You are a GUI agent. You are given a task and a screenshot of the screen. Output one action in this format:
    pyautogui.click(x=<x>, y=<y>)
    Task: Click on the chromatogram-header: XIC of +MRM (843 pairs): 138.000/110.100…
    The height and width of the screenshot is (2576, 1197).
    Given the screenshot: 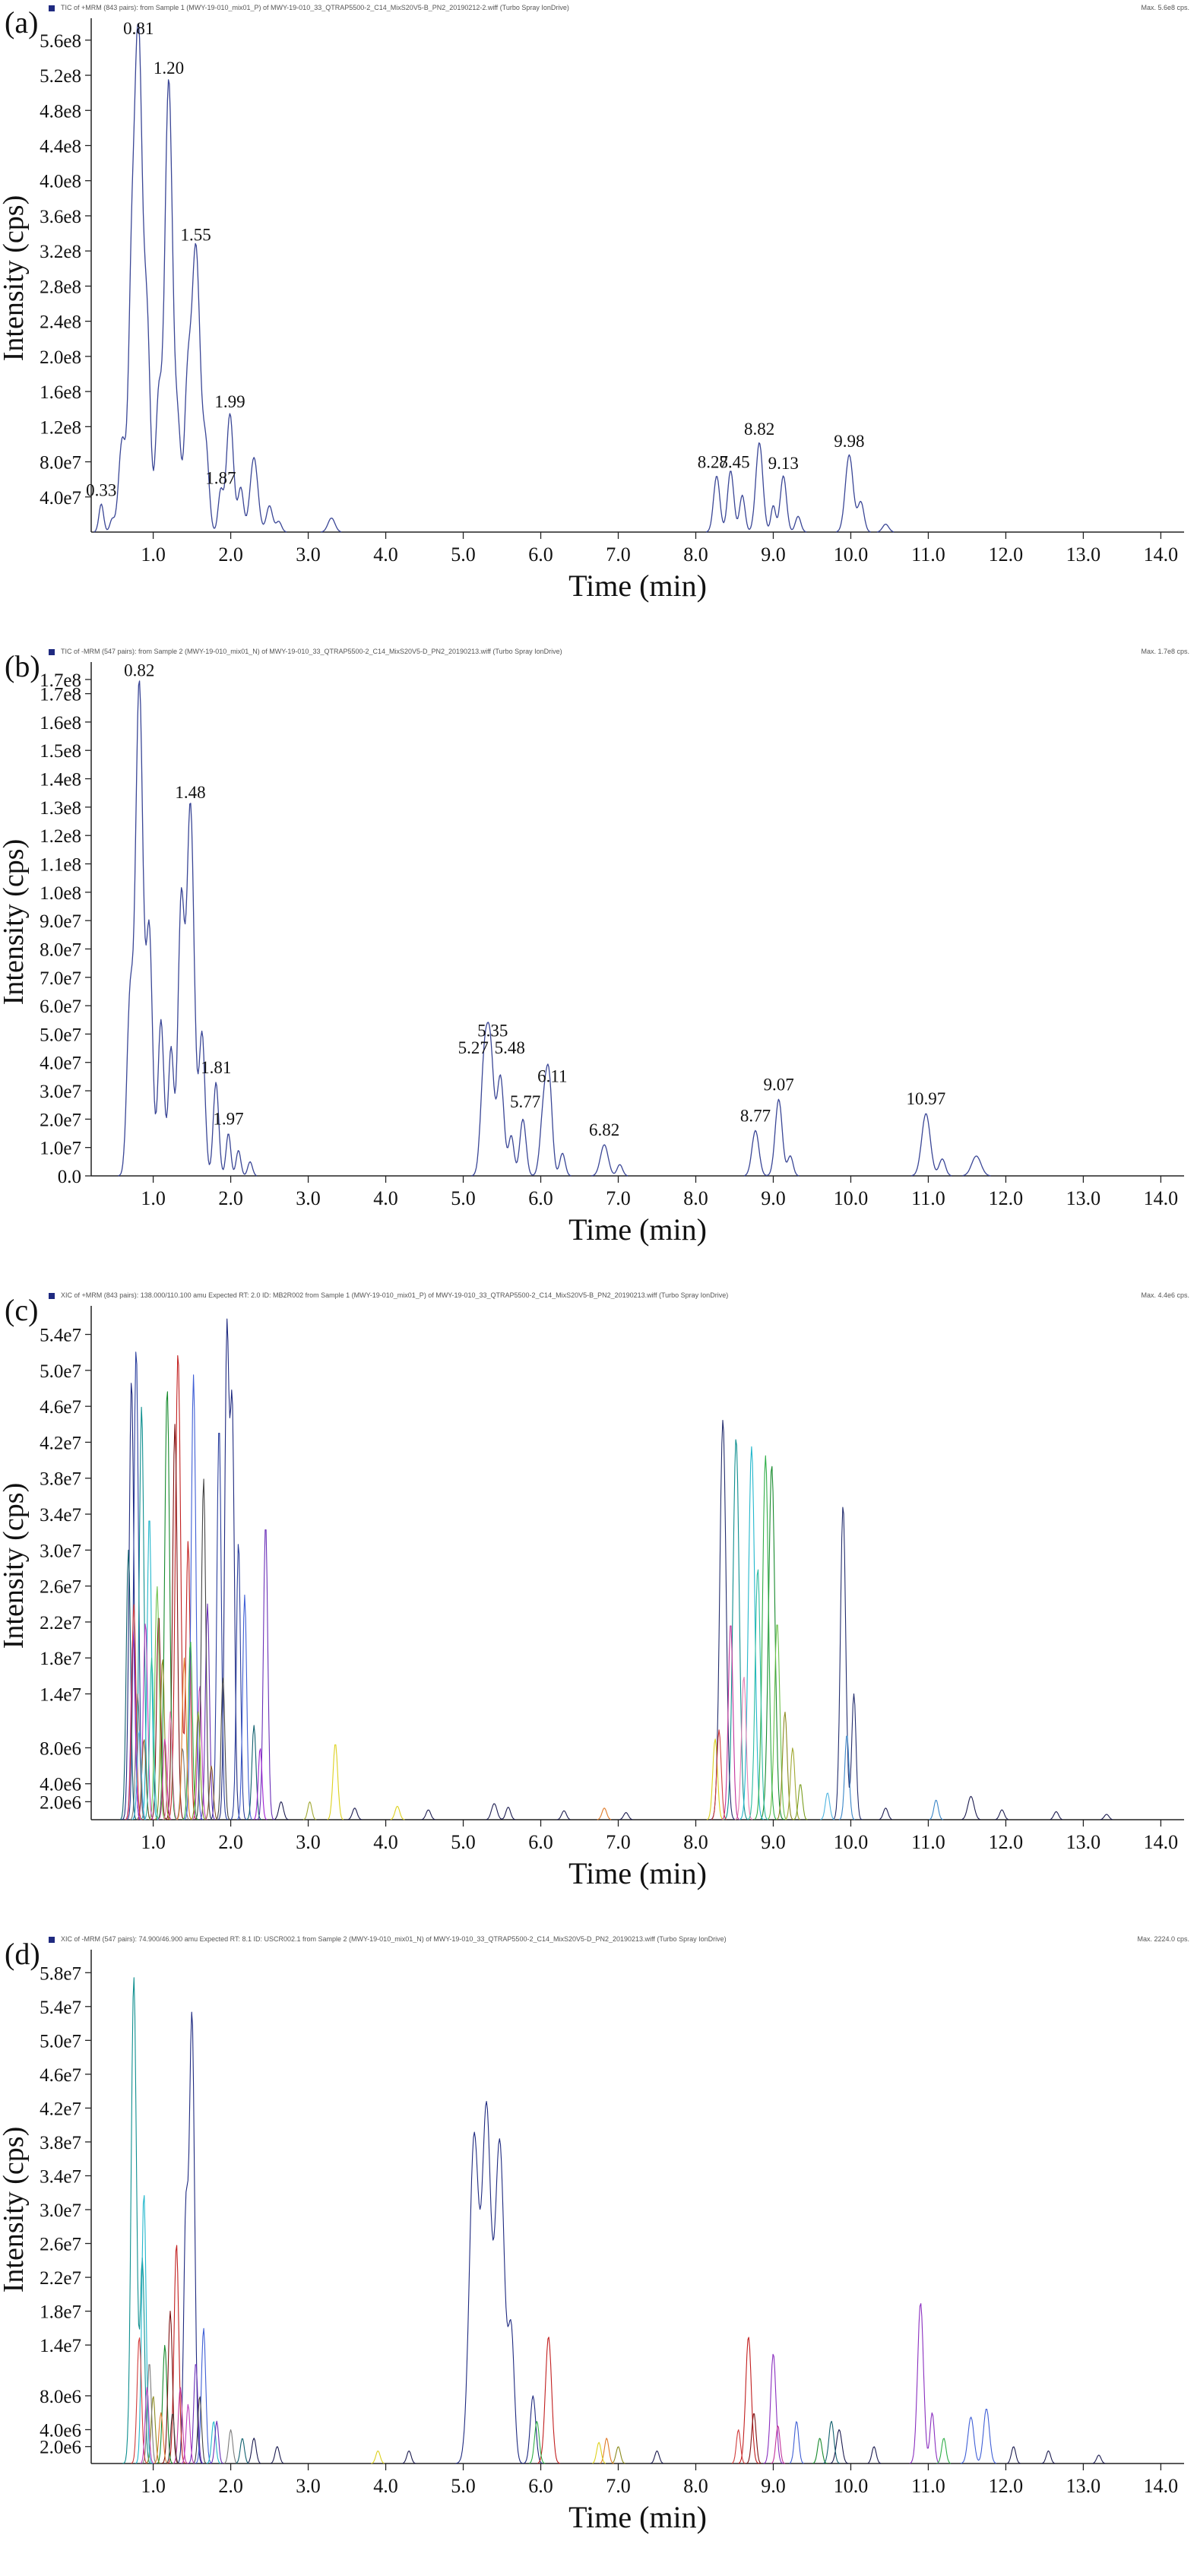 What is the action you would take?
    pyautogui.click(x=395, y=1295)
    